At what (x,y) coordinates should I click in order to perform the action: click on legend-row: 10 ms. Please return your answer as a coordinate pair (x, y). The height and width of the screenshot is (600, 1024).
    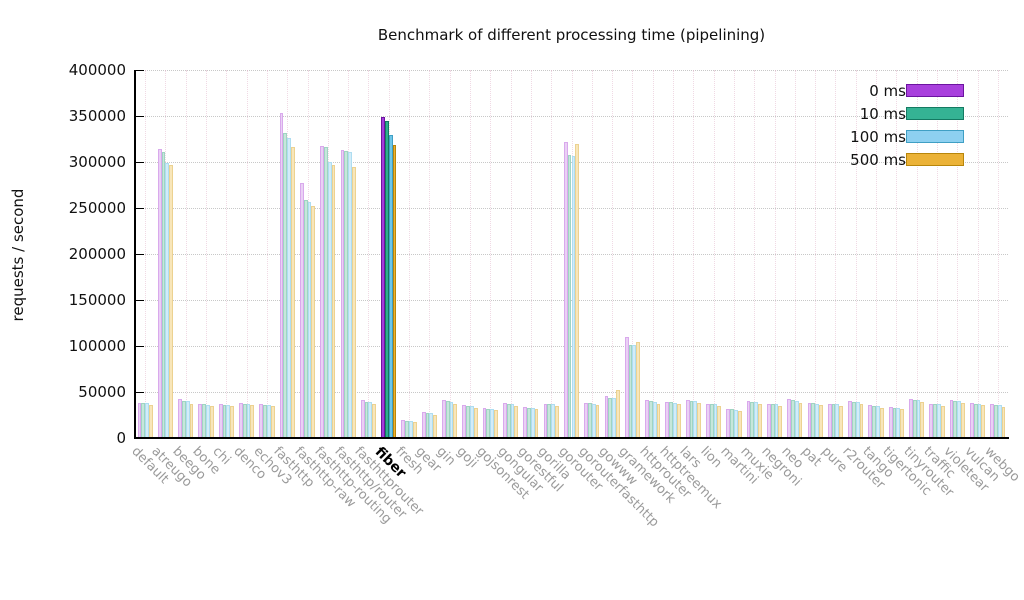
    Looking at the image, I should click on (915, 114).